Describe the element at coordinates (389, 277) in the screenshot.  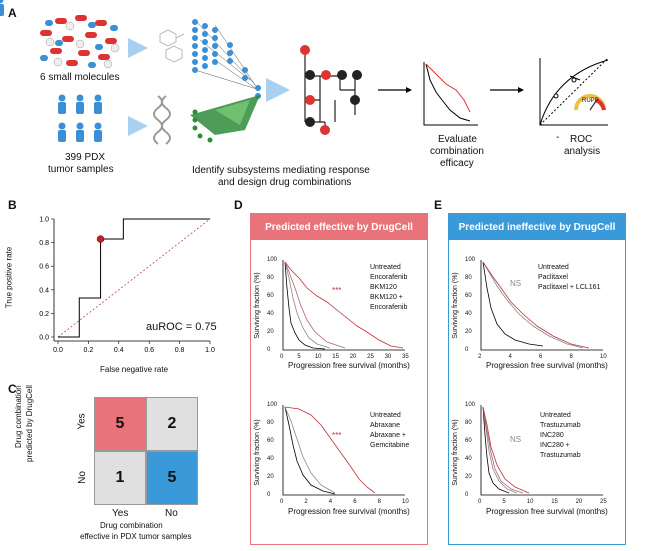
I see `d-top-legend-1: Encorafenib` at that location.